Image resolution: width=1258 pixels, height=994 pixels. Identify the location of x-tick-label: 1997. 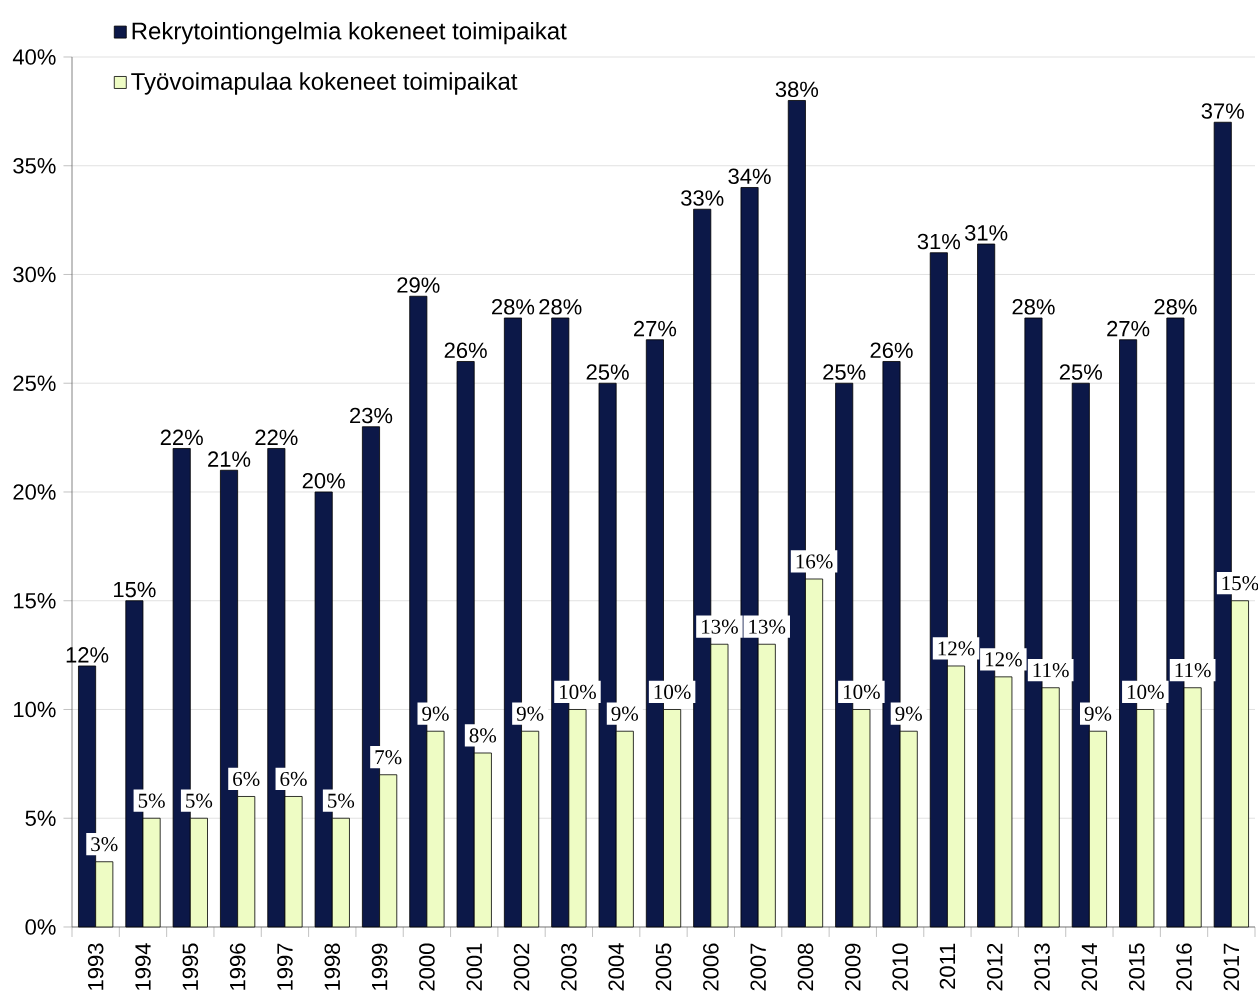
(285, 966).